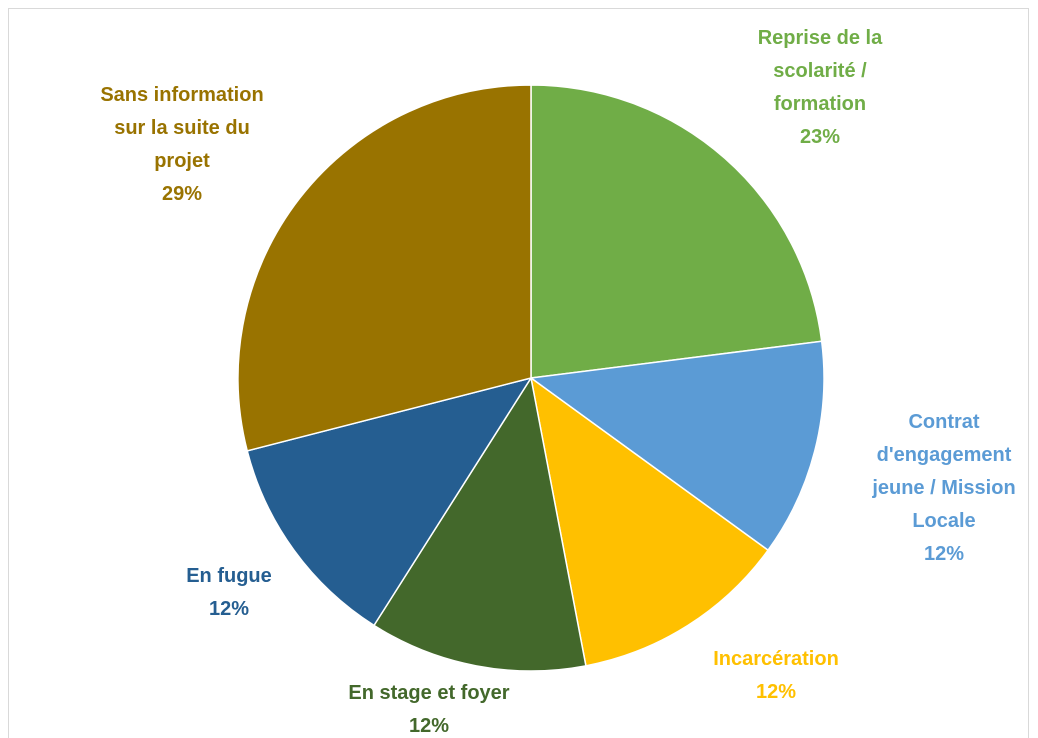  I want to click on category-label: En stage et foyer, so click(429, 693).